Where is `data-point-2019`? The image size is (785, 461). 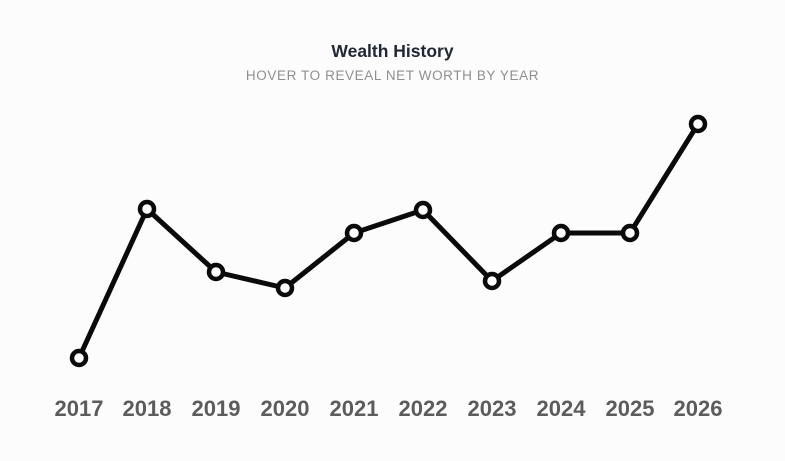
data-point-2019 is located at coordinates (216, 272).